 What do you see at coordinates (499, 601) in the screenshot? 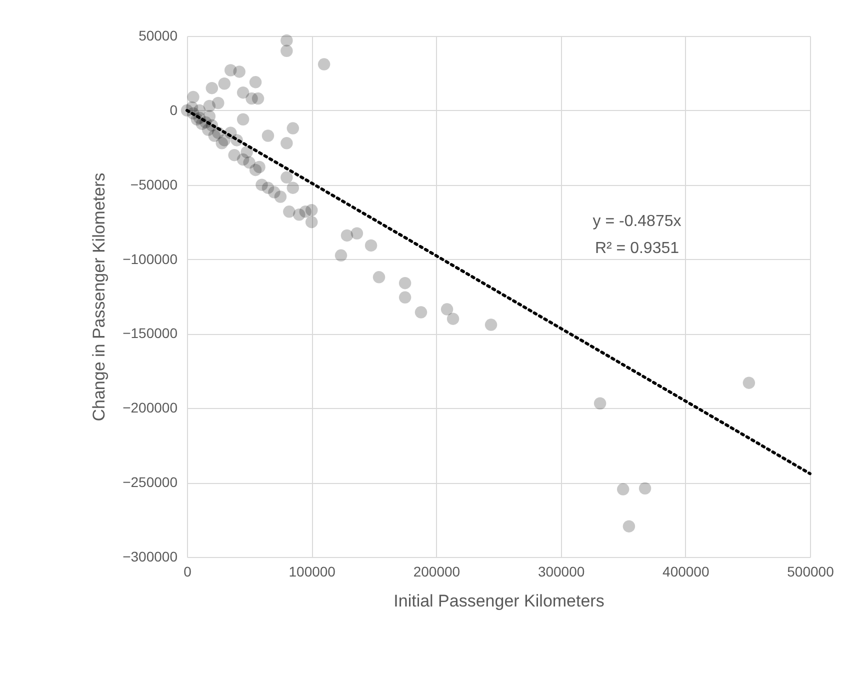
I see `x-axis-title: Initial Passenger Kilometers` at bounding box center [499, 601].